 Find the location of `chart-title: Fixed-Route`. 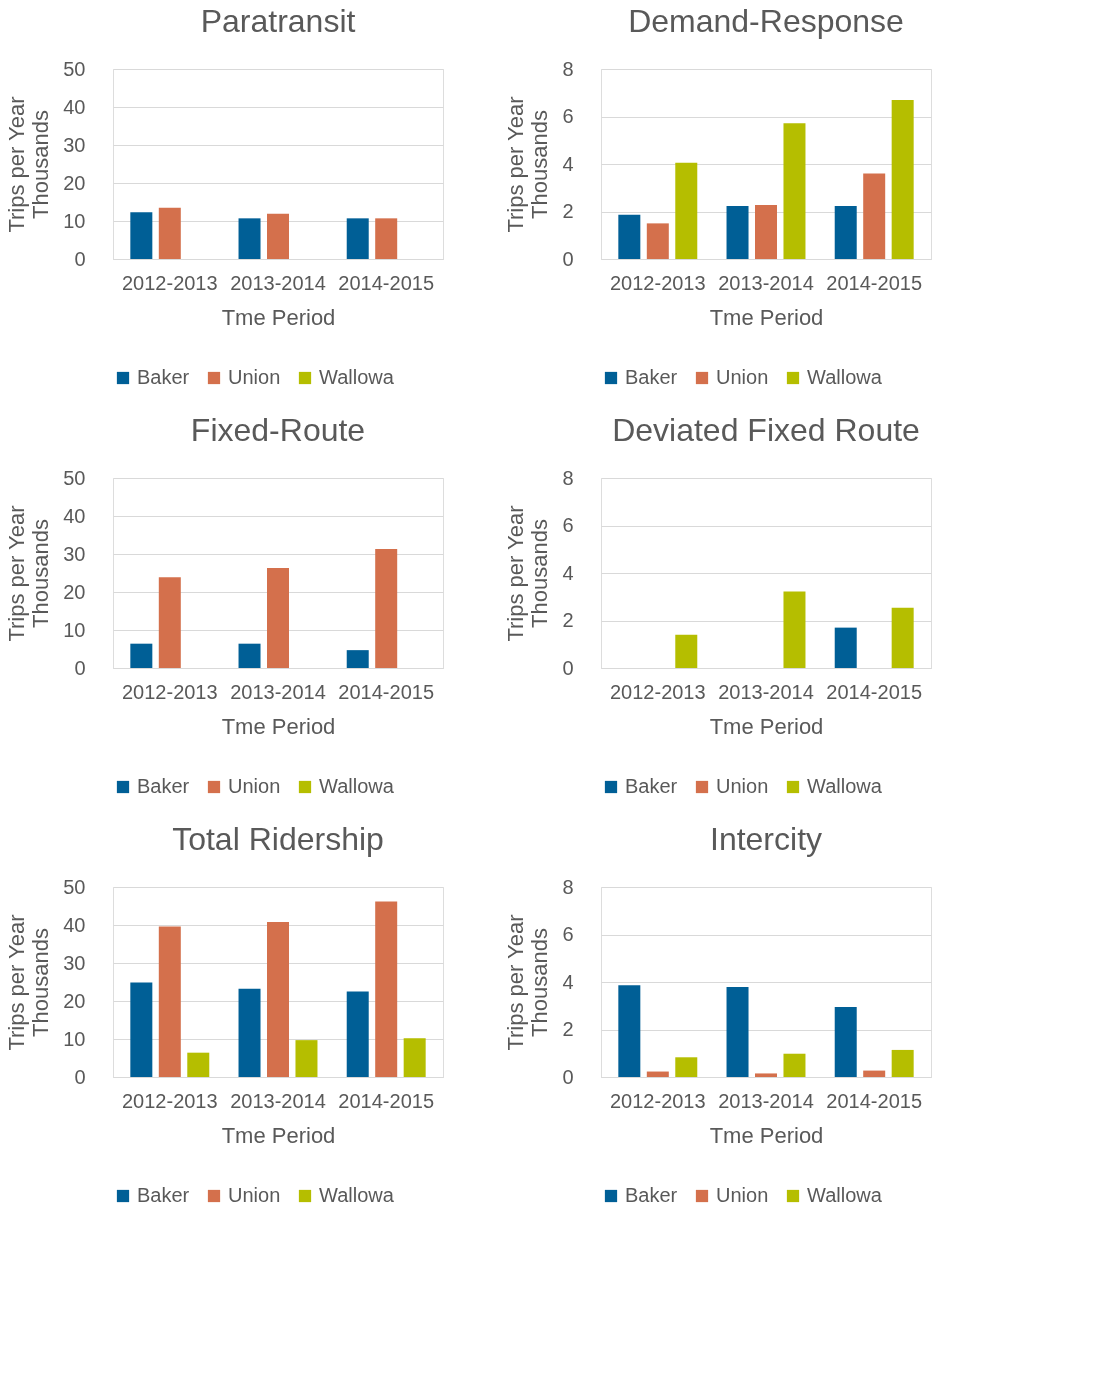

chart-title: Fixed-Route is located at coordinates (278, 430).